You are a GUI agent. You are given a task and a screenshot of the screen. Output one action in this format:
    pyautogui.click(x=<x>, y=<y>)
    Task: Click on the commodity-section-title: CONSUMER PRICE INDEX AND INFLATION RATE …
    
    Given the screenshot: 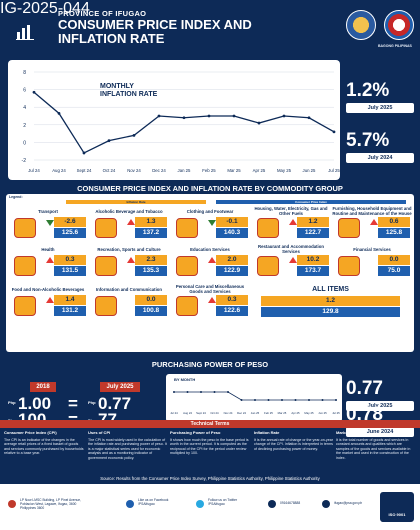 What is the action you would take?
    pyautogui.click(x=210, y=188)
    